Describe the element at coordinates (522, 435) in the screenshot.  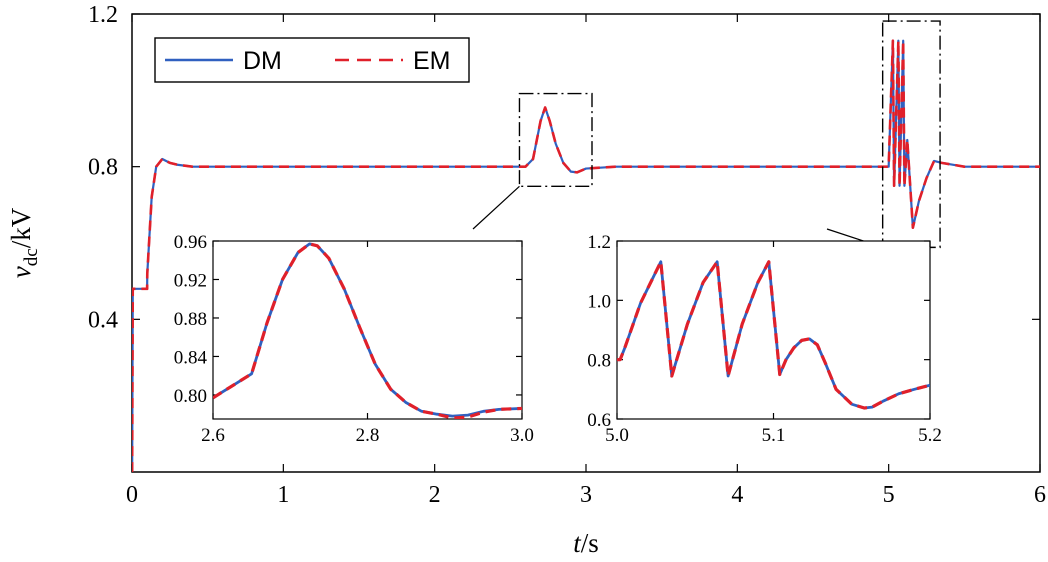
I see `inset-1-xtick-label: 3.0` at that location.